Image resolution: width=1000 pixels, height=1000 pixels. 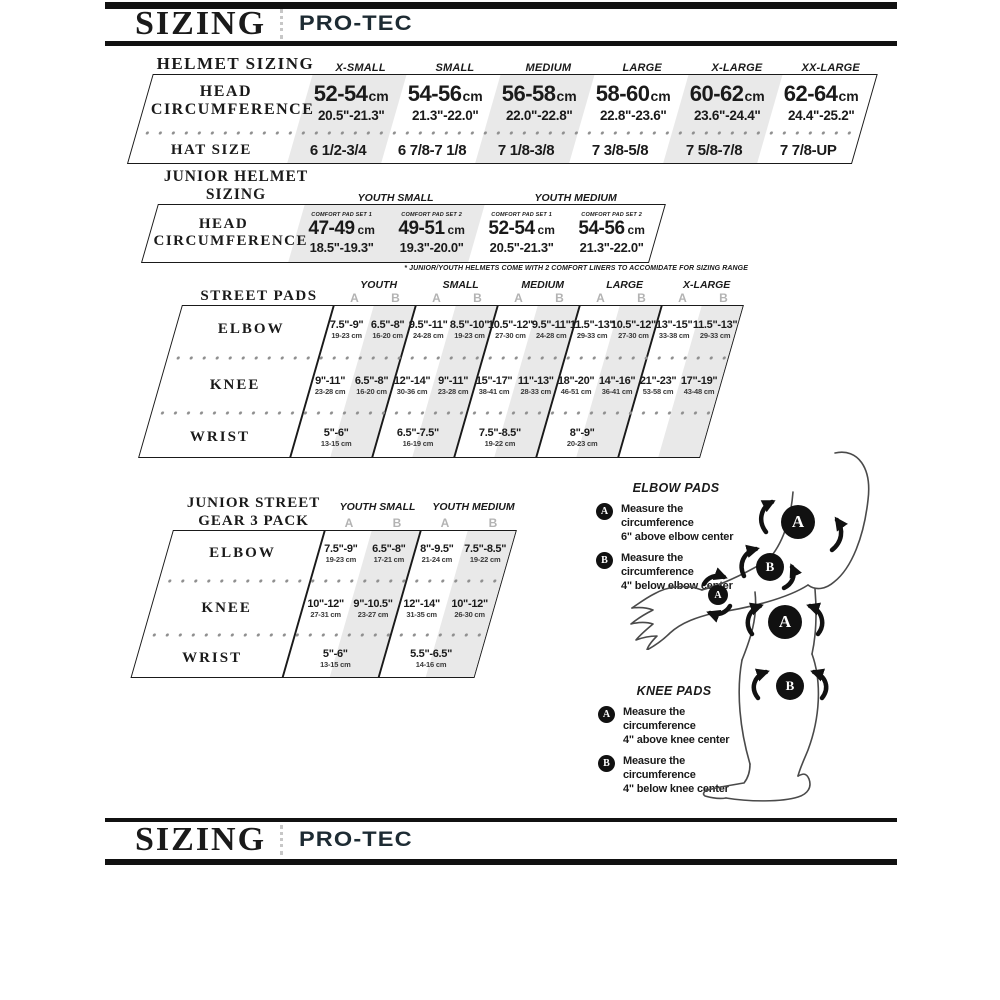 What do you see at coordinates (582, 437) in the screenshot?
I see `wrist-size-cell: 8"-9" 20-23 cm` at bounding box center [582, 437].